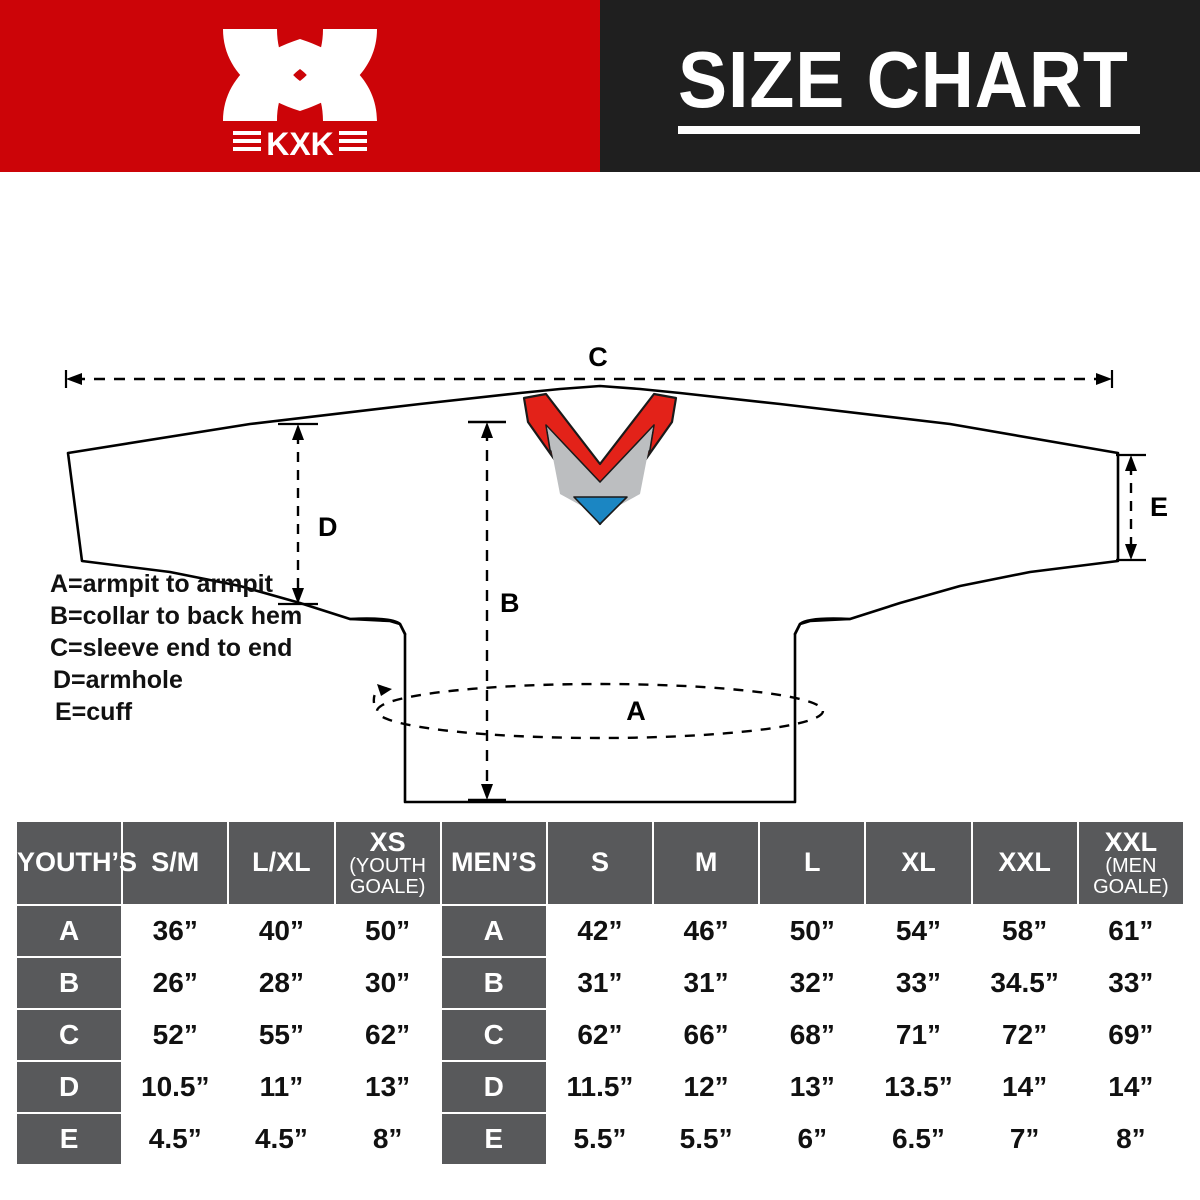 The width and height of the screenshot is (1200, 1200). I want to click on title-panel: SIZE CHART, so click(900, 86).